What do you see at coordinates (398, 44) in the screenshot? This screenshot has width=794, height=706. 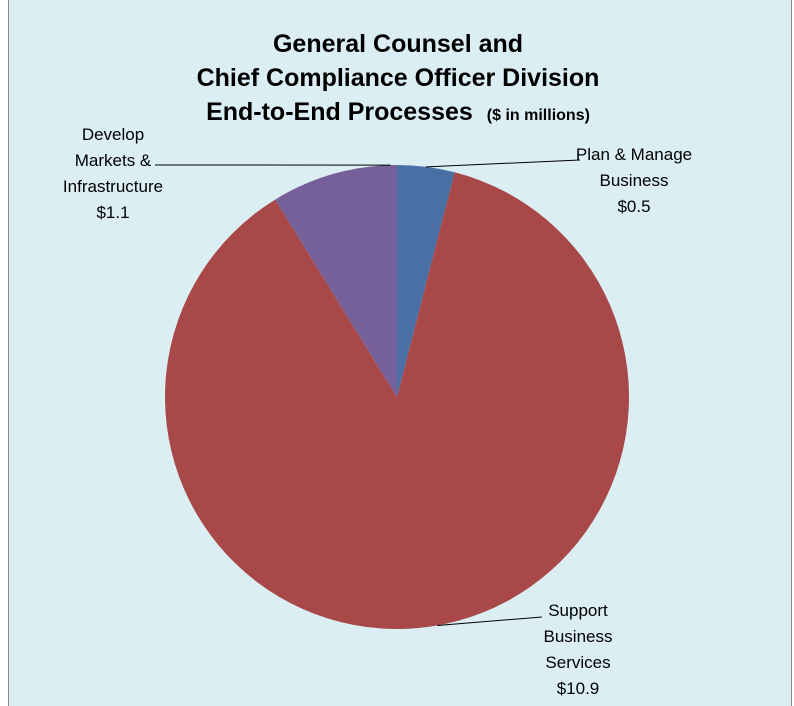 I see `chart-title-line-1: General Counsel and` at bounding box center [398, 44].